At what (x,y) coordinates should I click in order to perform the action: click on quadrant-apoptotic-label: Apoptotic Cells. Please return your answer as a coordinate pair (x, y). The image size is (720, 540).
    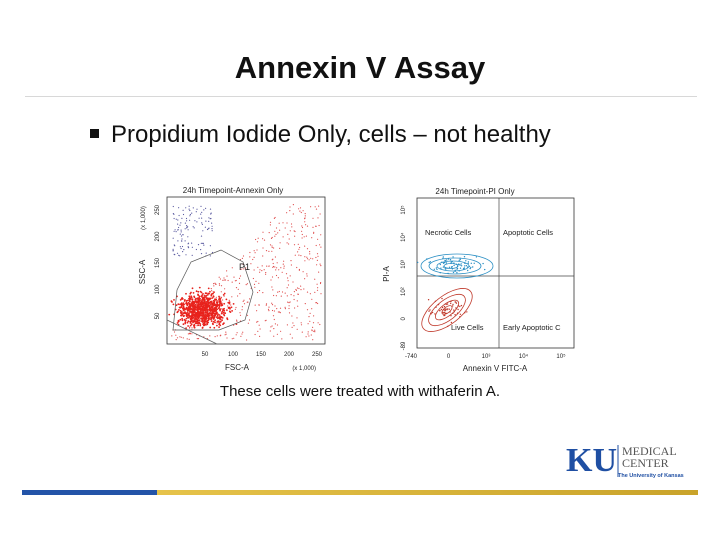
    Looking at the image, I should click on (528, 232).